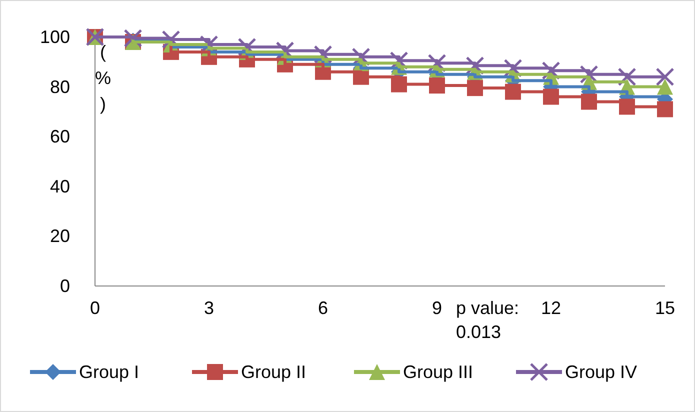  Describe the element at coordinates (55, 37) in the screenshot. I see `y-tick-label: 100` at that location.